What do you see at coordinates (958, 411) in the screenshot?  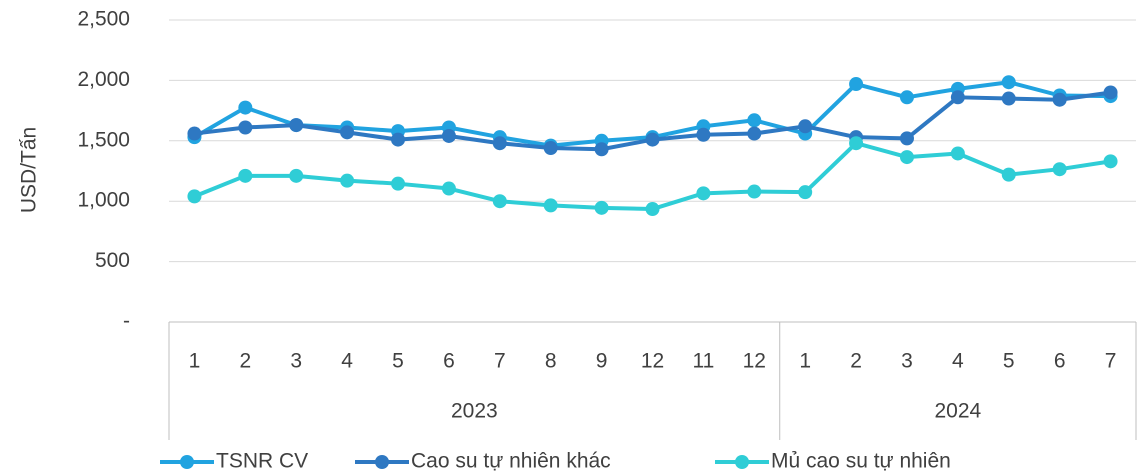 I see `x-group-label: 2024` at bounding box center [958, 411].